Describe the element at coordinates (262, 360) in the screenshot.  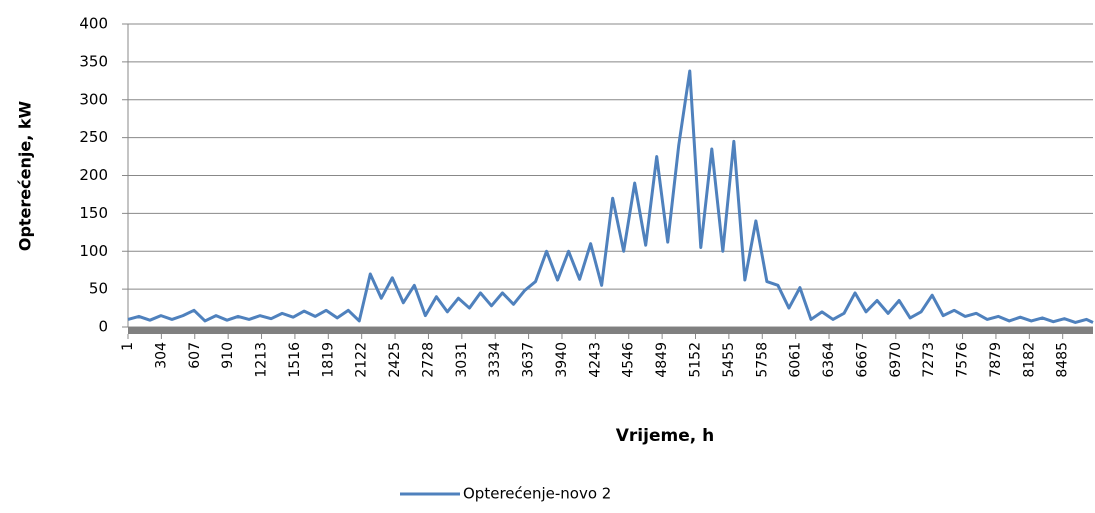
I see `x-tick-label: 1213` at that location.